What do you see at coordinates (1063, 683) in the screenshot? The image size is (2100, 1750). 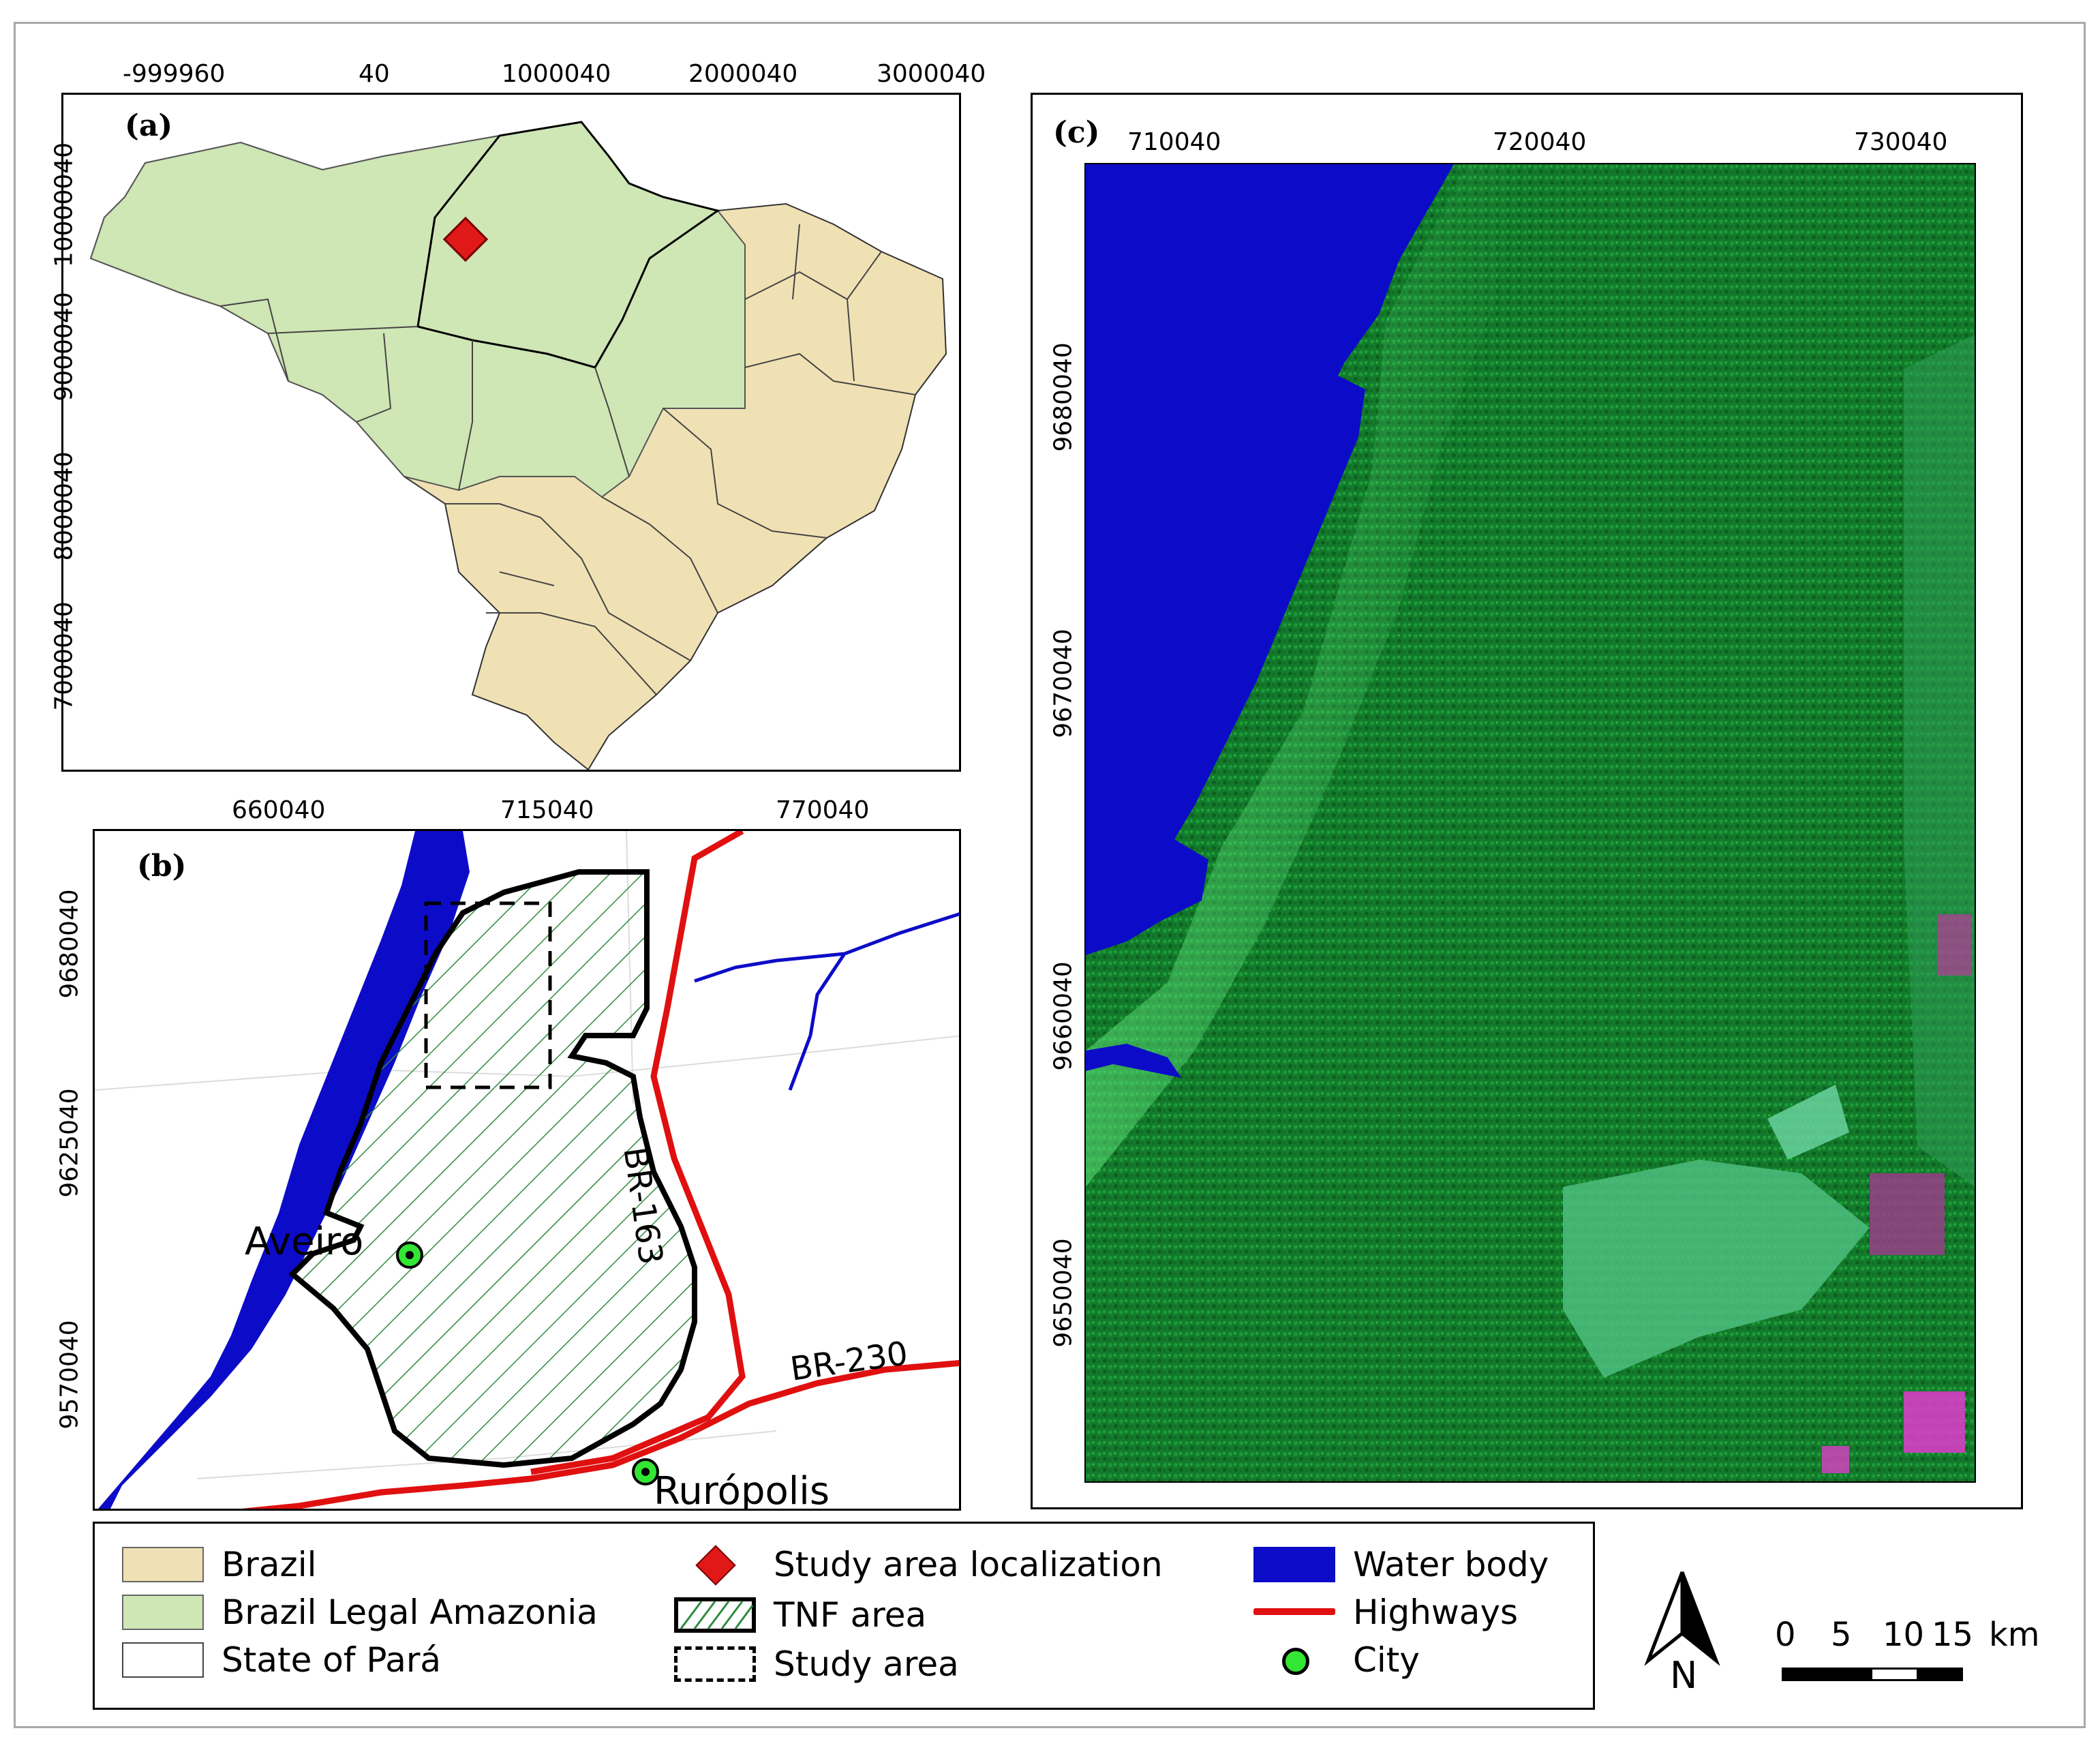 I see `panel-c-ytick: 9670040` at bounding box center [1063, 683].